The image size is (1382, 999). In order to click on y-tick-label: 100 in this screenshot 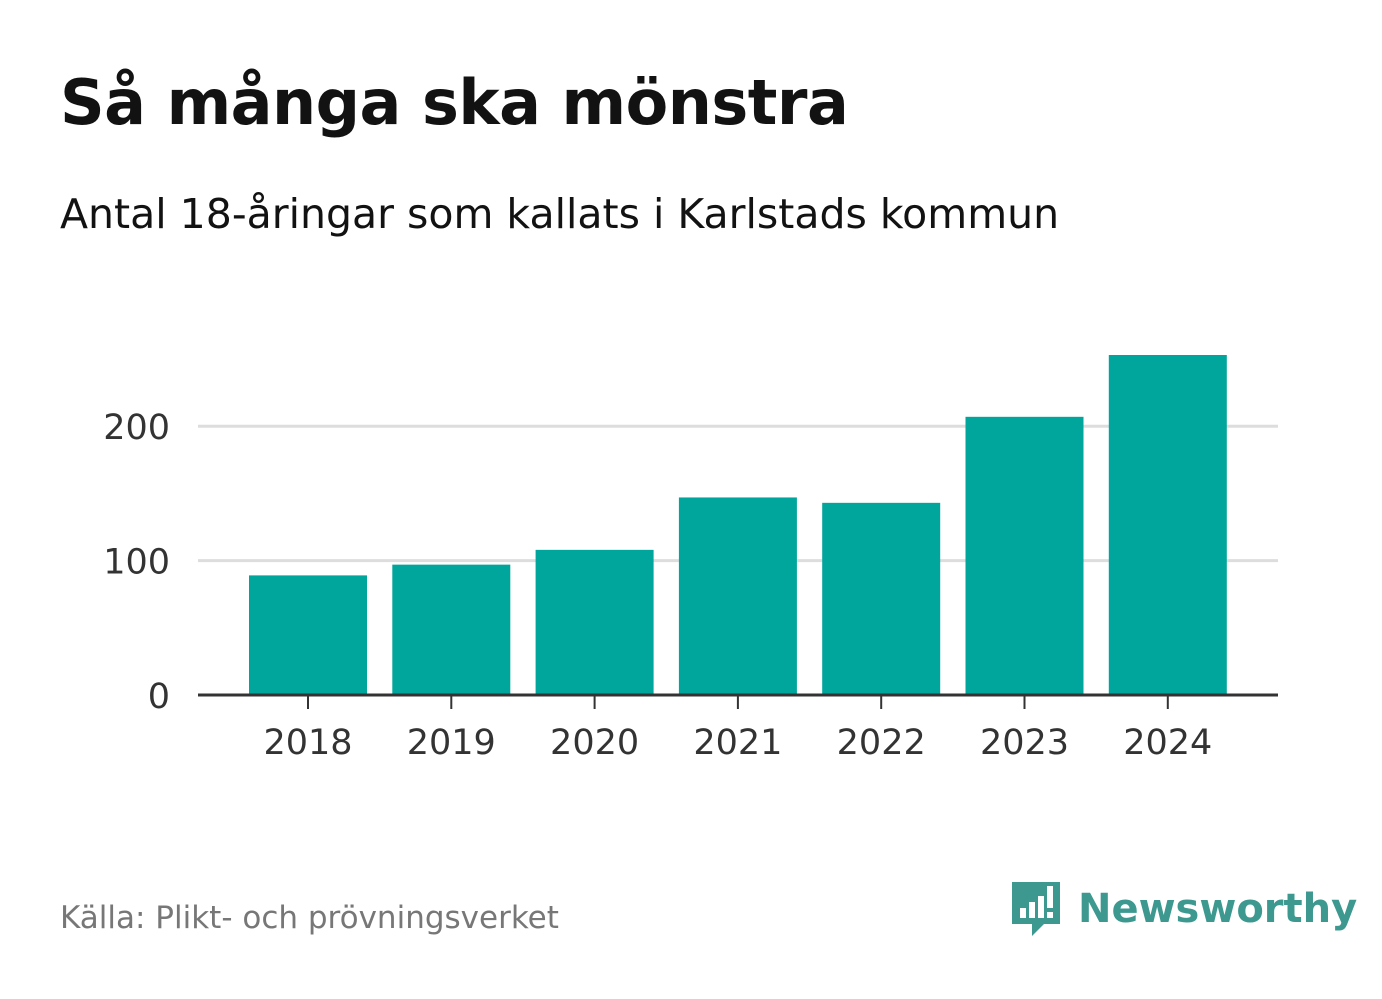, I will do `click(136, 563)`.